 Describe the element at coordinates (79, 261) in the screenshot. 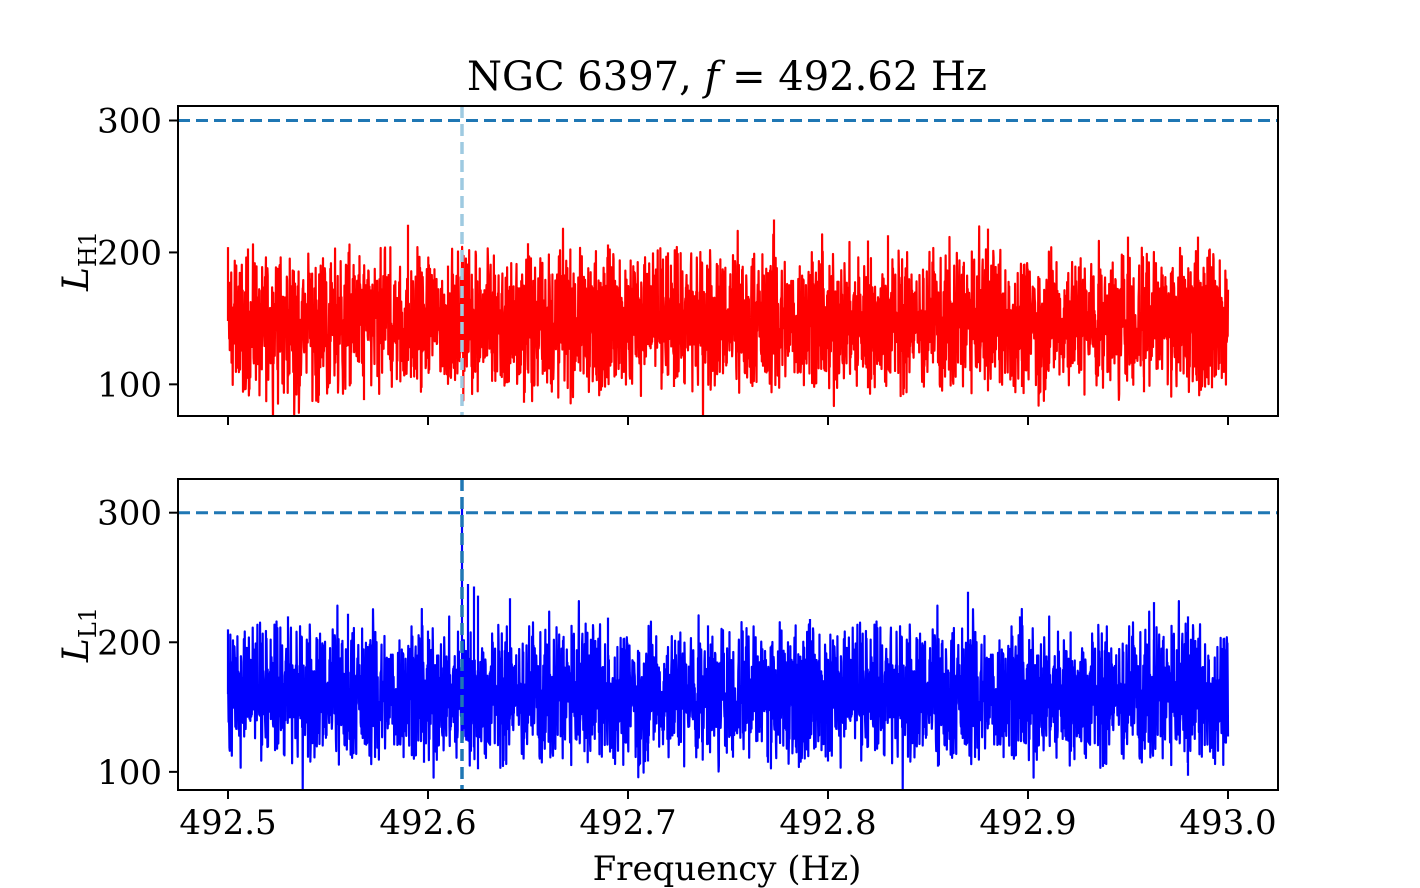

I see `y-axis-label: LH1` at that location.